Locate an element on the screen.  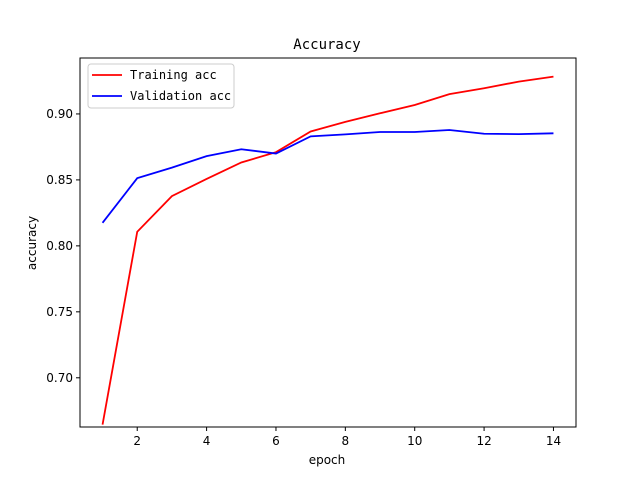
legend-validation-label: Validation acc is located at coordinates (180, 96).